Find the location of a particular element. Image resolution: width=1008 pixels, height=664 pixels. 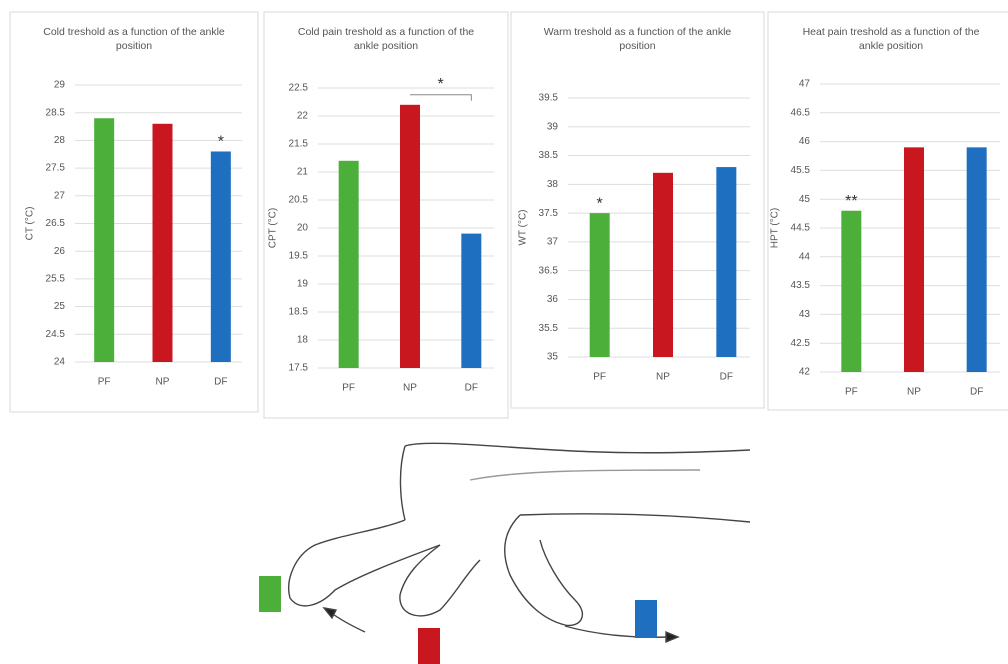

y-tick-label: 20.5 is located at coordinates (299, 200).